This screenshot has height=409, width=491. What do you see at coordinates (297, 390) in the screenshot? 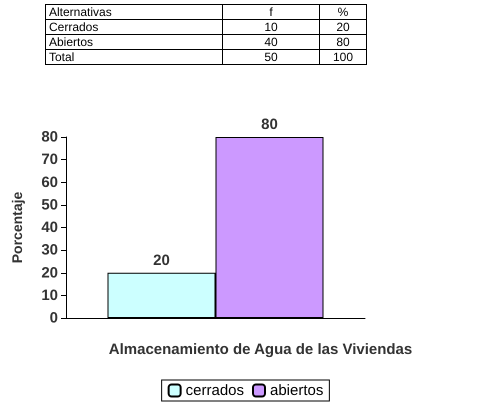
I see `legend-label: abiertos` at bounding box center [297, 390].